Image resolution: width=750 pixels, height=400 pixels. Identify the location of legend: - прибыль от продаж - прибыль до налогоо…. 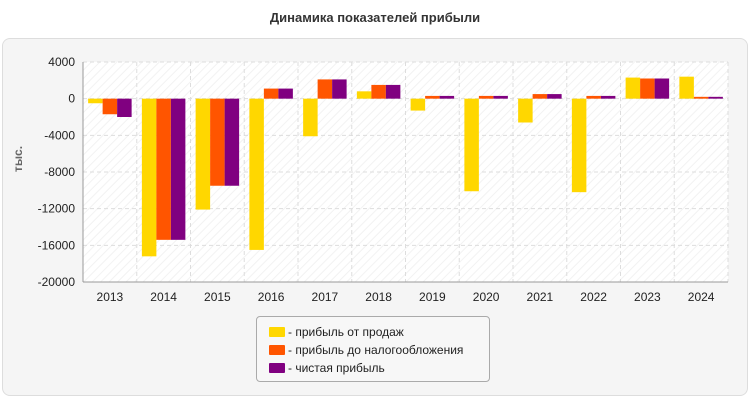
(373, 349).